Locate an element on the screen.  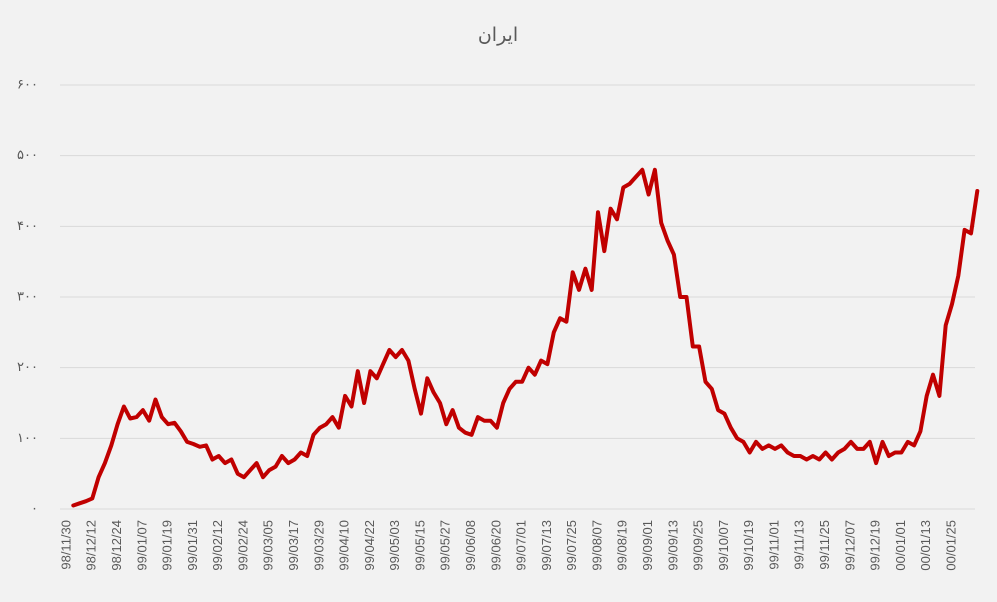
x-tick-label: 99/01/19 is located at coordinates (167, 545).